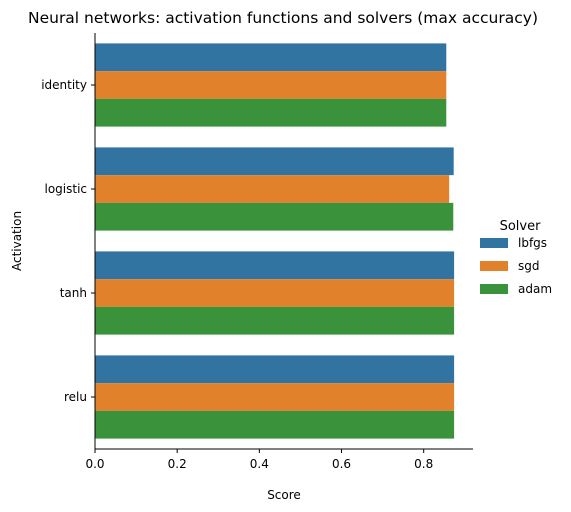 The width and height of the screenshot is (571, 512). What do you see at coordinates (68, 241) in the screenshot?
I see `y-ticks-group: identity logistic tanh relu` at bounding box center [68, 241].